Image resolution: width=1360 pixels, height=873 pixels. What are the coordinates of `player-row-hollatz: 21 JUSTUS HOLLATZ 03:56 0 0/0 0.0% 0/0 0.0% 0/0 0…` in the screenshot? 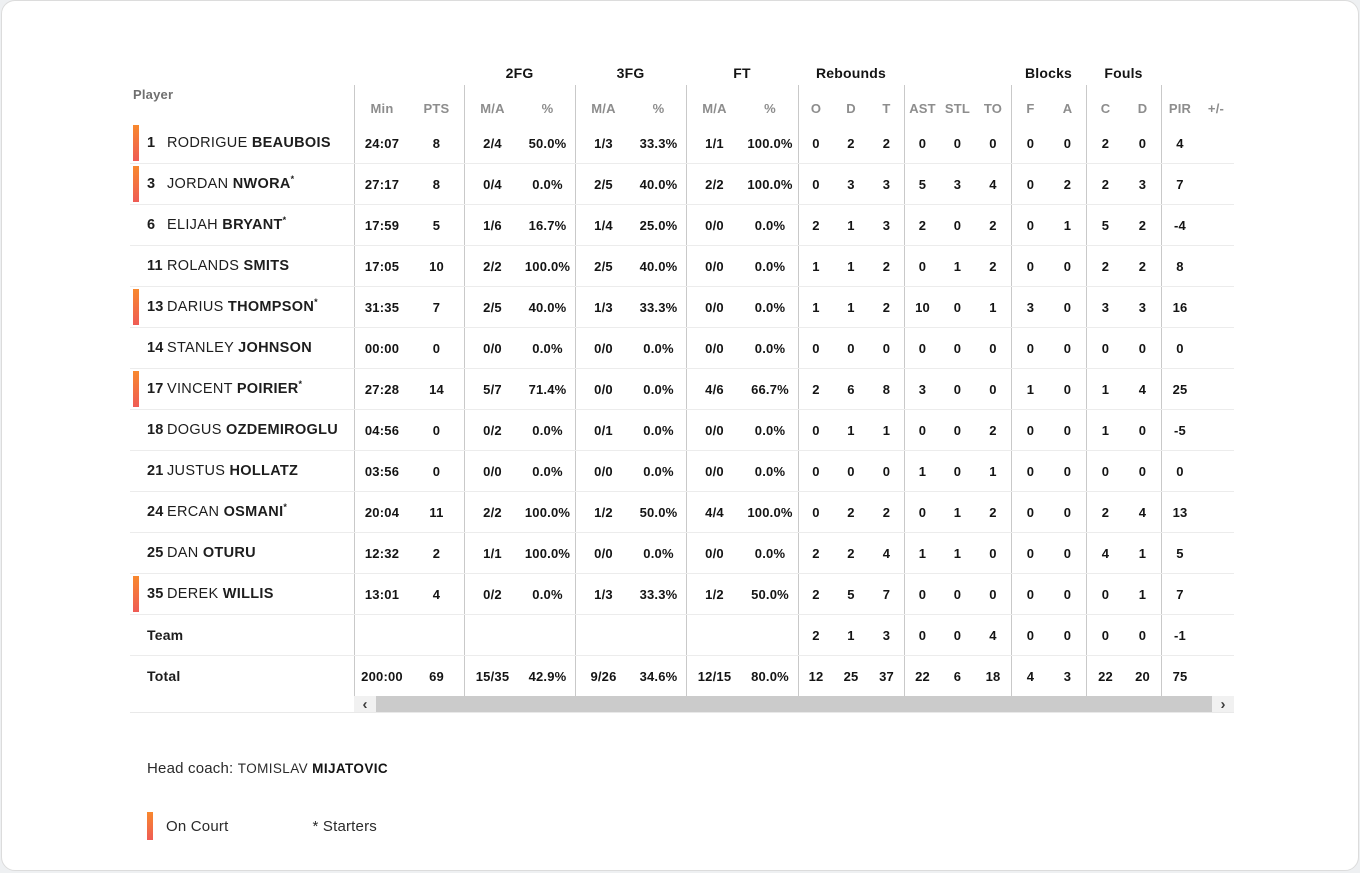 It's located at (682, 471).